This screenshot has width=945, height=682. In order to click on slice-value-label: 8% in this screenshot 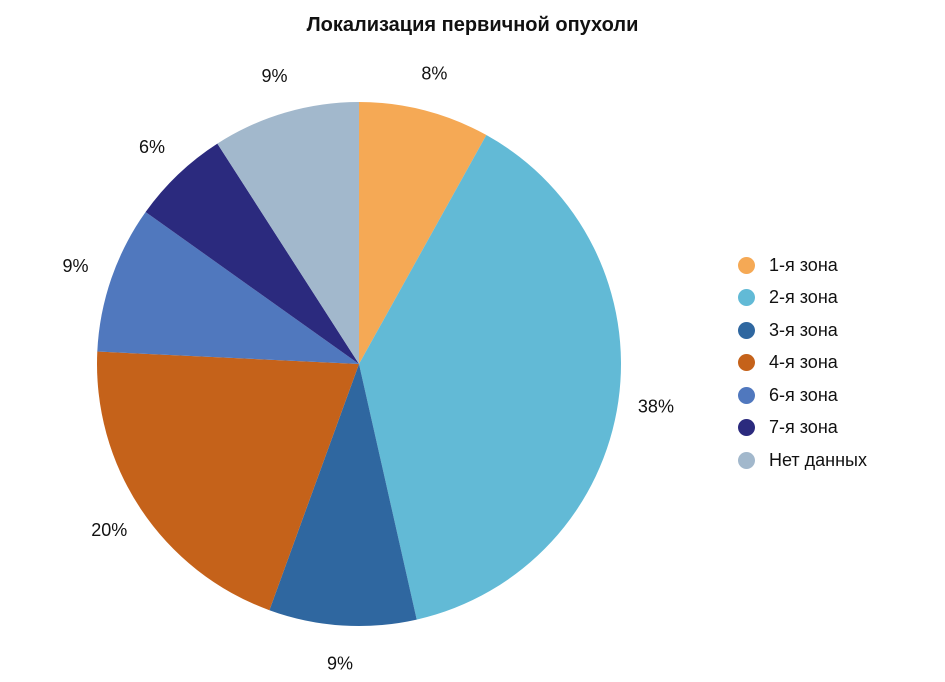, I will do `click(434, 74)`.